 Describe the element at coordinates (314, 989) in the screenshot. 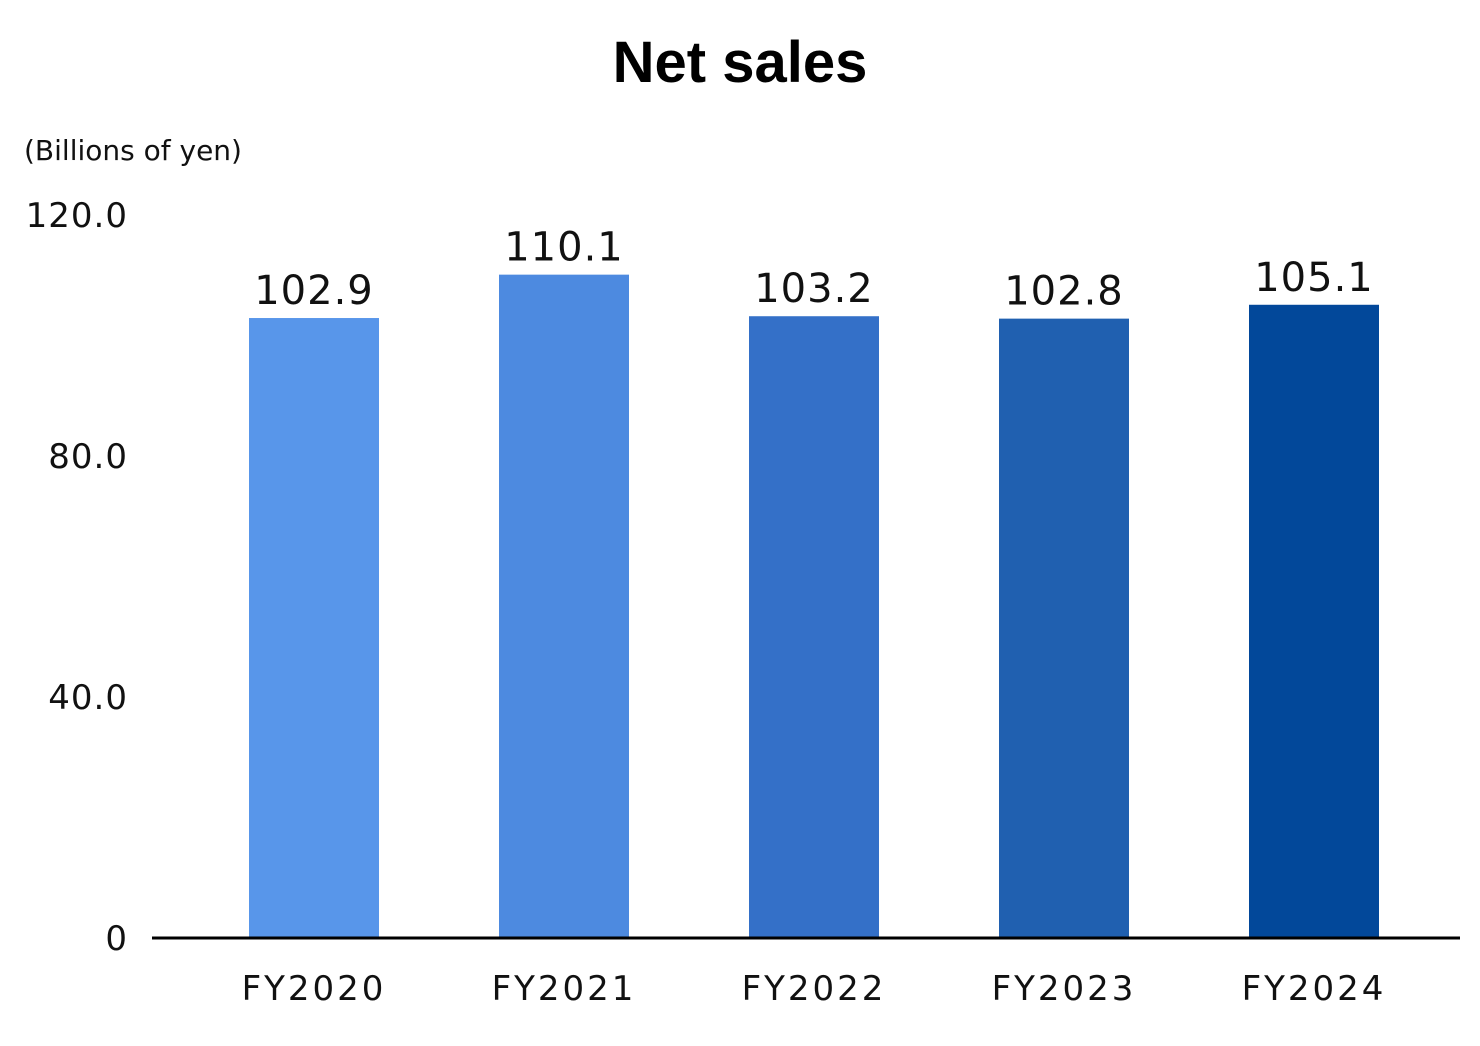

I see `x-tick-label: FY2020` at that location.